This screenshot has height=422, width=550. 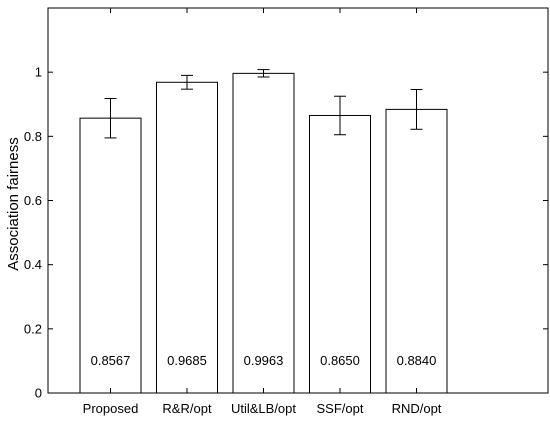 I want to click on x-tick-label-2: Util&LB/opt, so click(x=263, y=408).